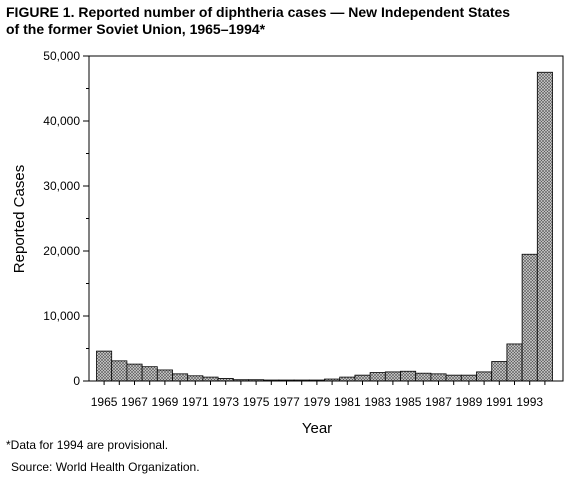  Describe the element at coordinates (392, 376) in the screenshot. I see `bar-1984` at that location.